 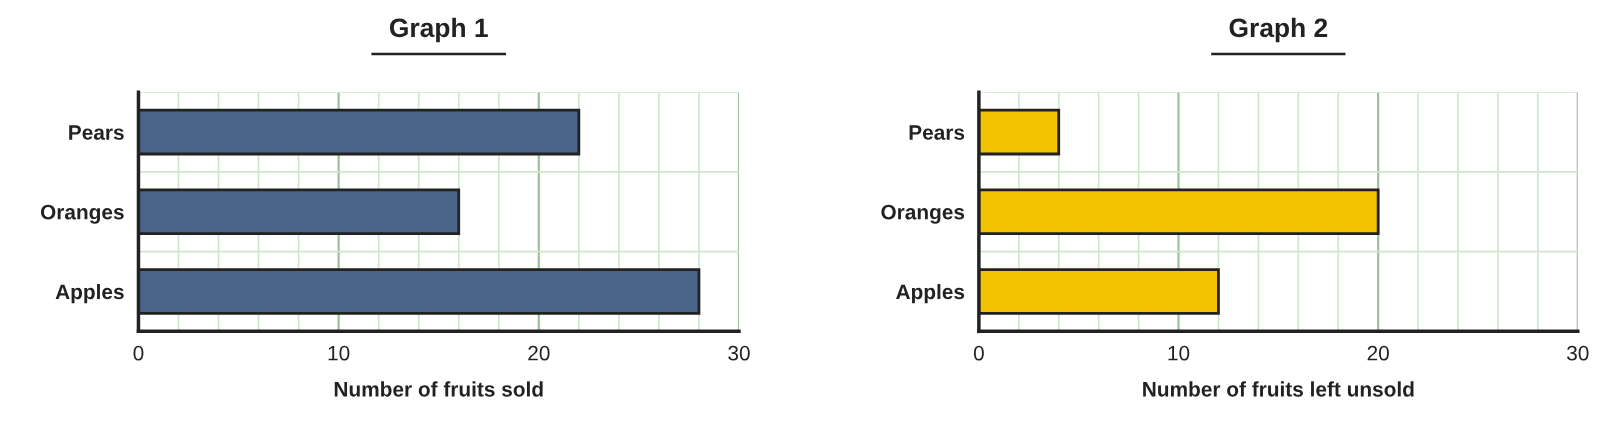 What do you see at coordinates (438, 389) in the screenshot?
I see `x-axis-title: Number of fruits sold` at bounding box center [438, 389].